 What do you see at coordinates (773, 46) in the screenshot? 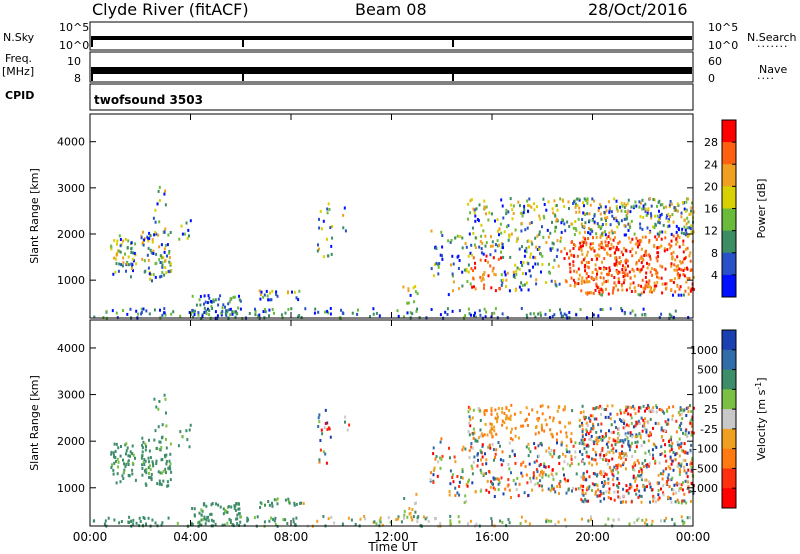
I see `nsearch-dots: ·······` at bounding box center [773, 46].